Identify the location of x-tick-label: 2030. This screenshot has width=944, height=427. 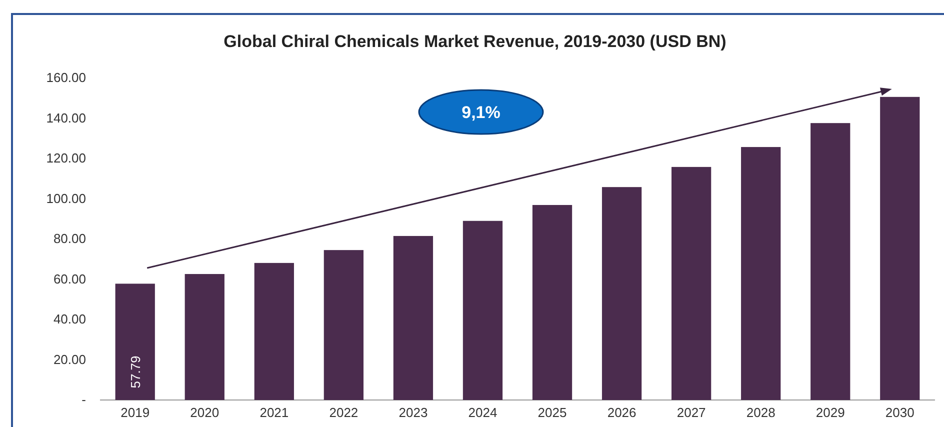
(899, 412).